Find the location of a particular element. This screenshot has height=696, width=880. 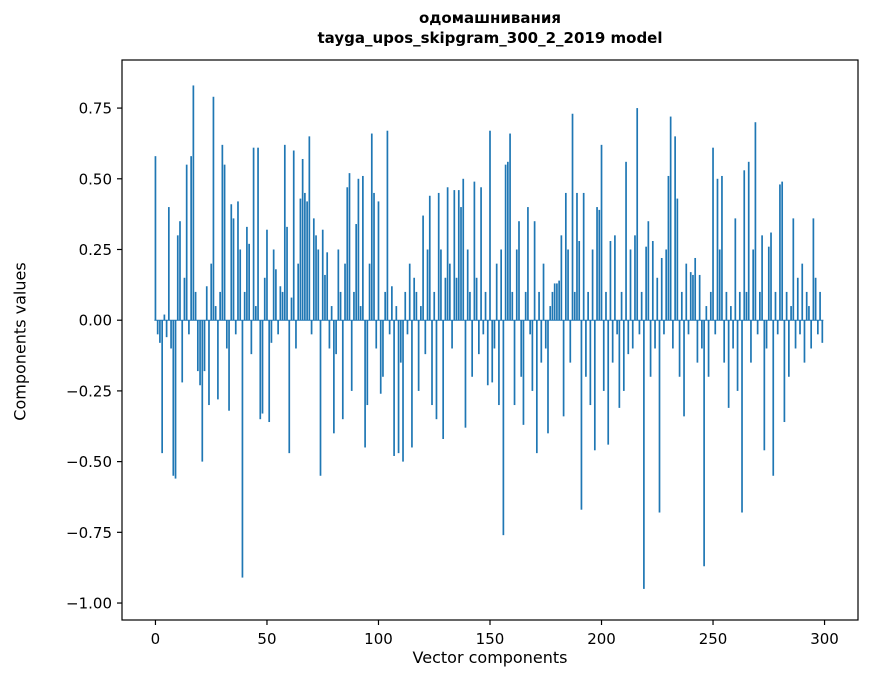

y-tick-label: 0.50 is located at coordinates (95, 179).